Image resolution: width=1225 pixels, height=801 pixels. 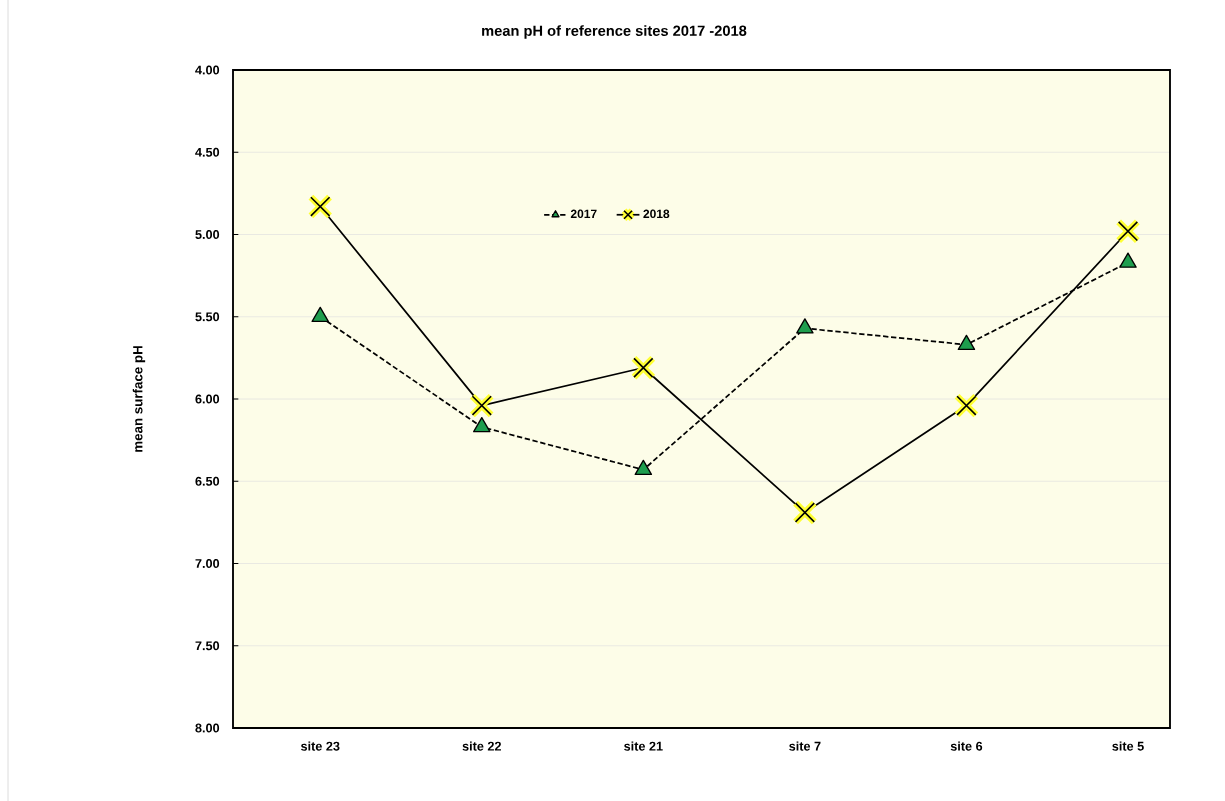 What do you see at coordinates (139, 399) in the screenshot?
I see `y-axis-title: mean surface pH` at bounding box center [139, 399].